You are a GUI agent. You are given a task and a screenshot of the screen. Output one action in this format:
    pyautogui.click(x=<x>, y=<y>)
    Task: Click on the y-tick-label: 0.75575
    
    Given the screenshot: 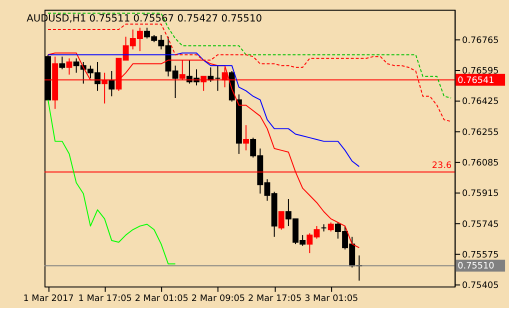 What is the action you would take?
    pyautogui.click(x=480, y=255)
    